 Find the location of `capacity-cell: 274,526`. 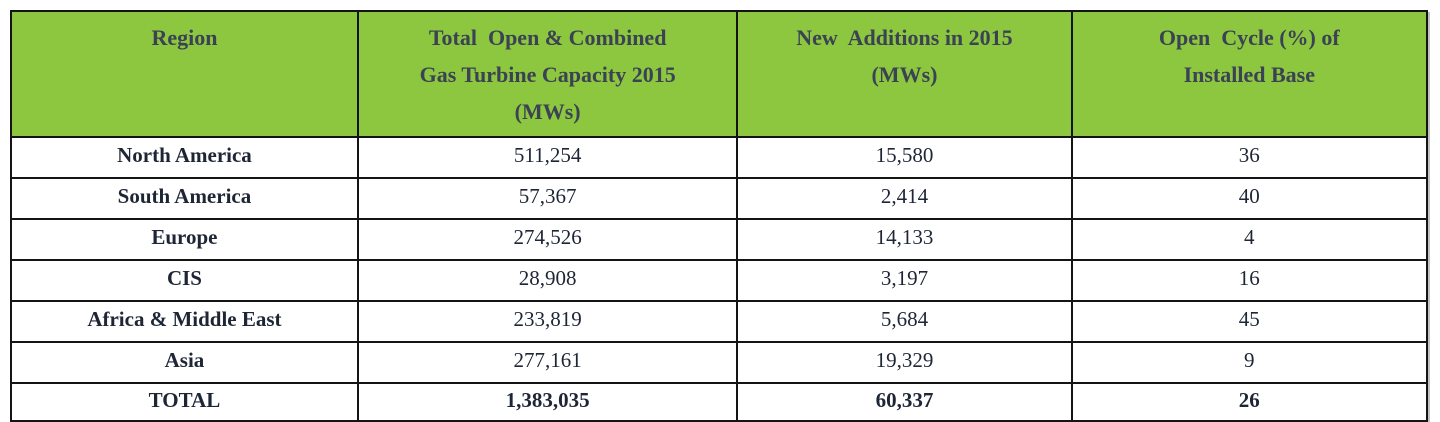

capacity-cell: 274,526 is located at coordinates (547, 239).